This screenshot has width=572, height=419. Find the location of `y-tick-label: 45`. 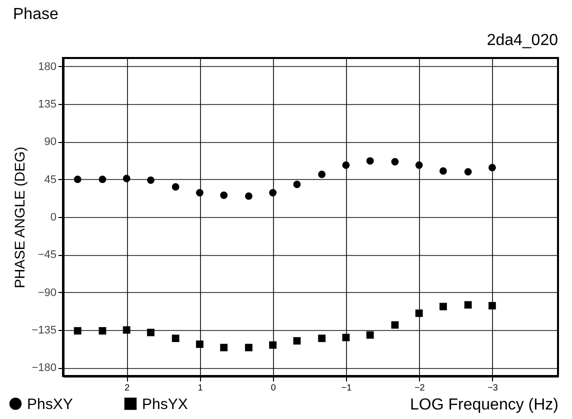

y-tick-label: 45 is located at coordinates (50, 180).